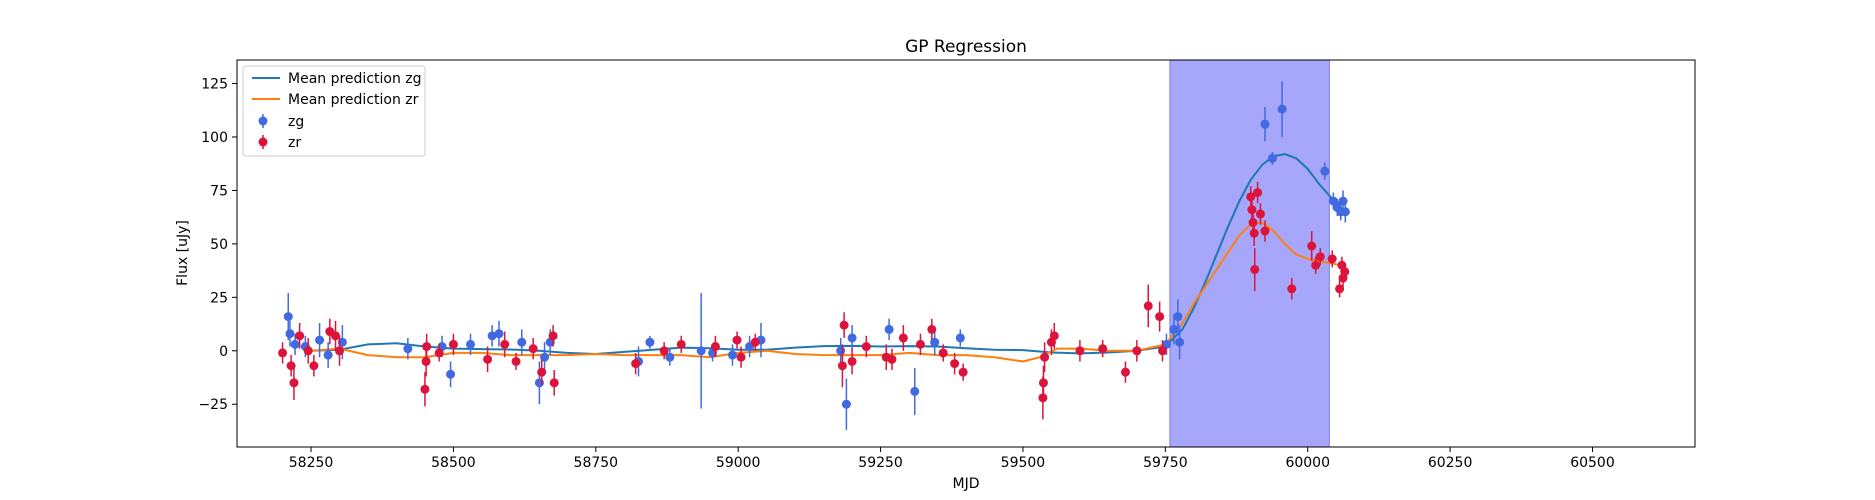 The width and height of the screenshot is (1875, 500). Describe the element at coordinates (294, 143) in the screenshot. I see `legend-label-zr: zr` at that location.